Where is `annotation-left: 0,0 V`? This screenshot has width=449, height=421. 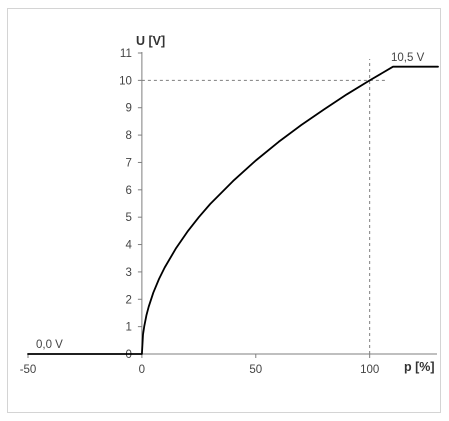 annotation-left: 0,0 V is located at coordinates (49, 345).